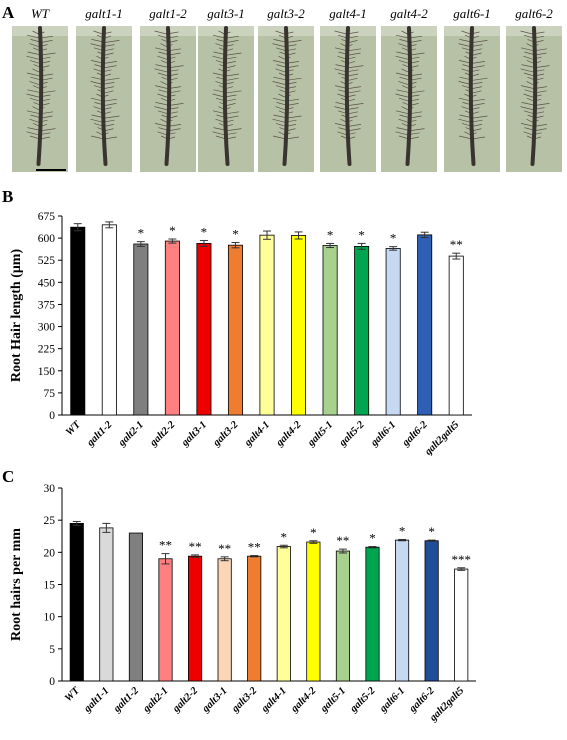 The width and height of the screenshot is (567, 740). What do you see at coordinates (52, 682) in the screenshot?
I see `y-tick-label: 0` at bounding box center [52, 682].